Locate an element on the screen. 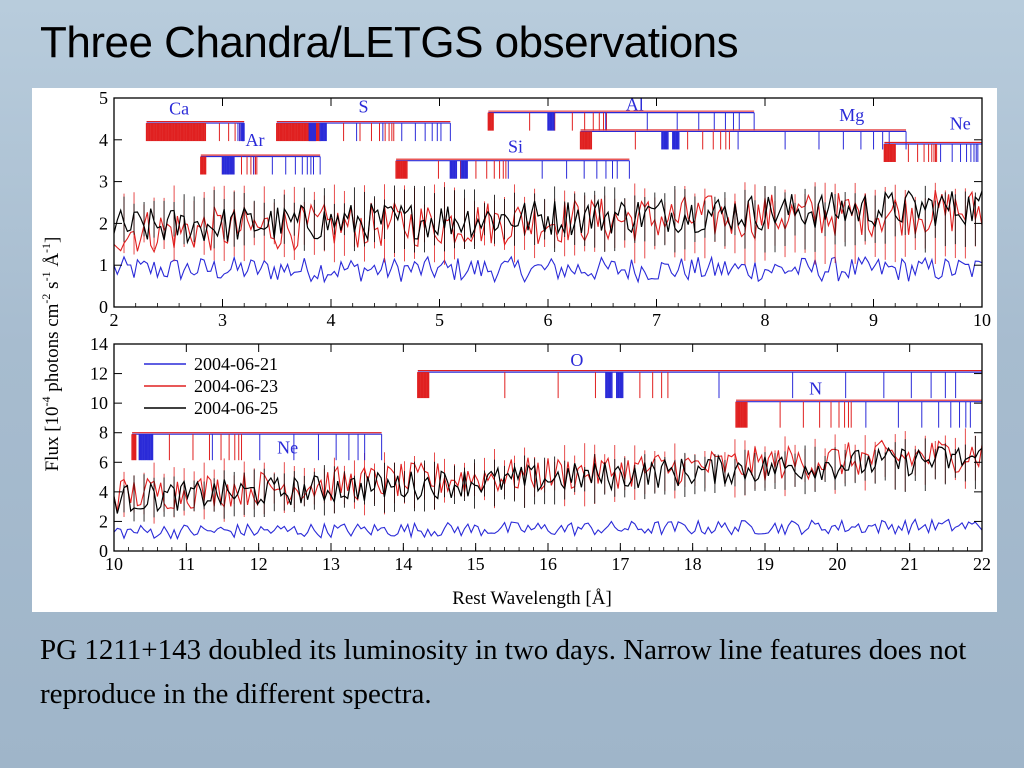  ladder-label-Al: Al is located at coordinates (635, 105).